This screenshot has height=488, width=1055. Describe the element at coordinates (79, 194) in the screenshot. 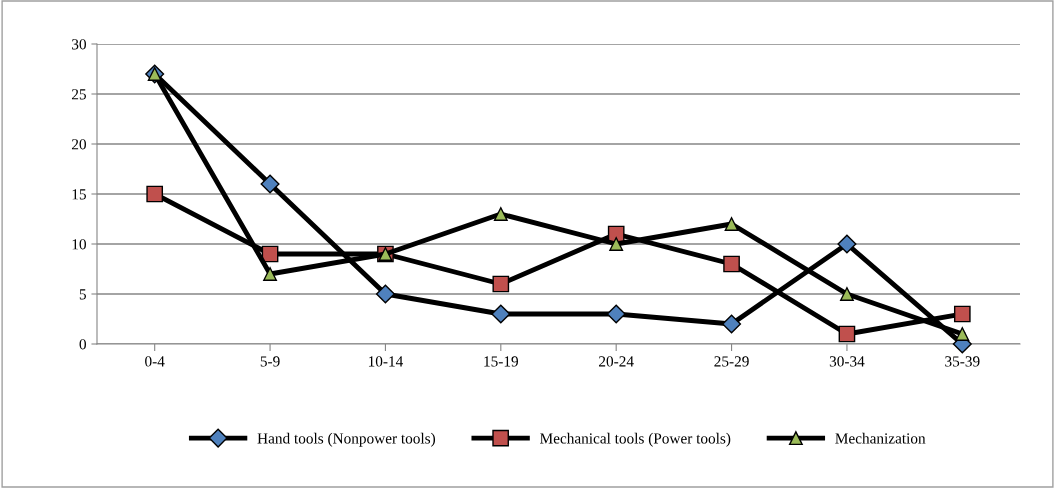

I see `y-tick-label: 15` at that location.